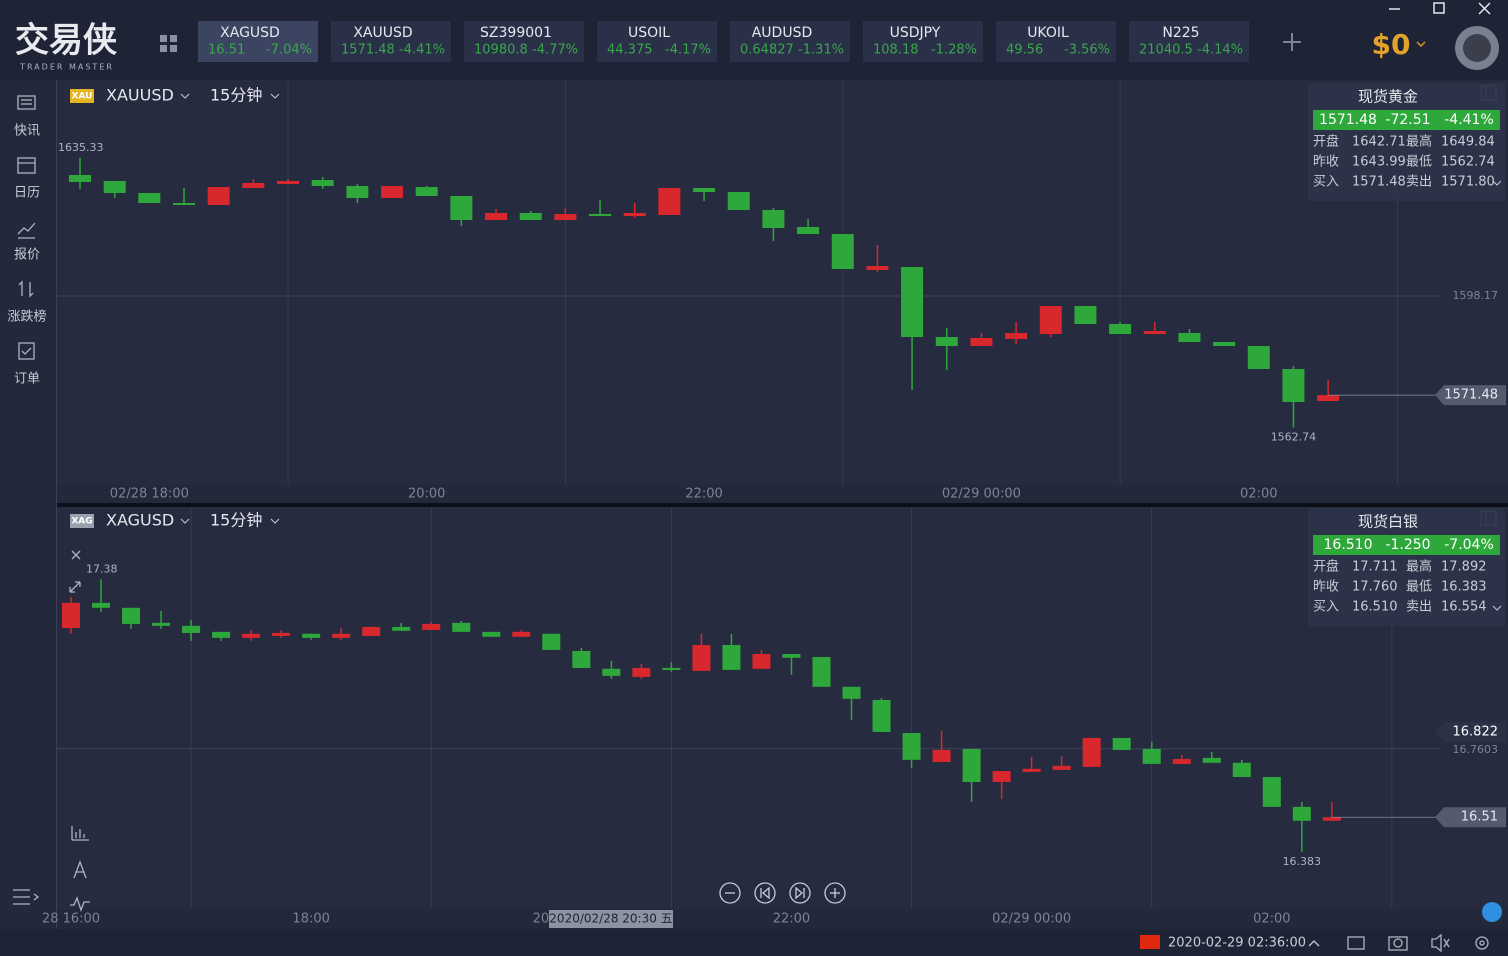  I want to click on quote-change: -72.51, so click(1407, 120).